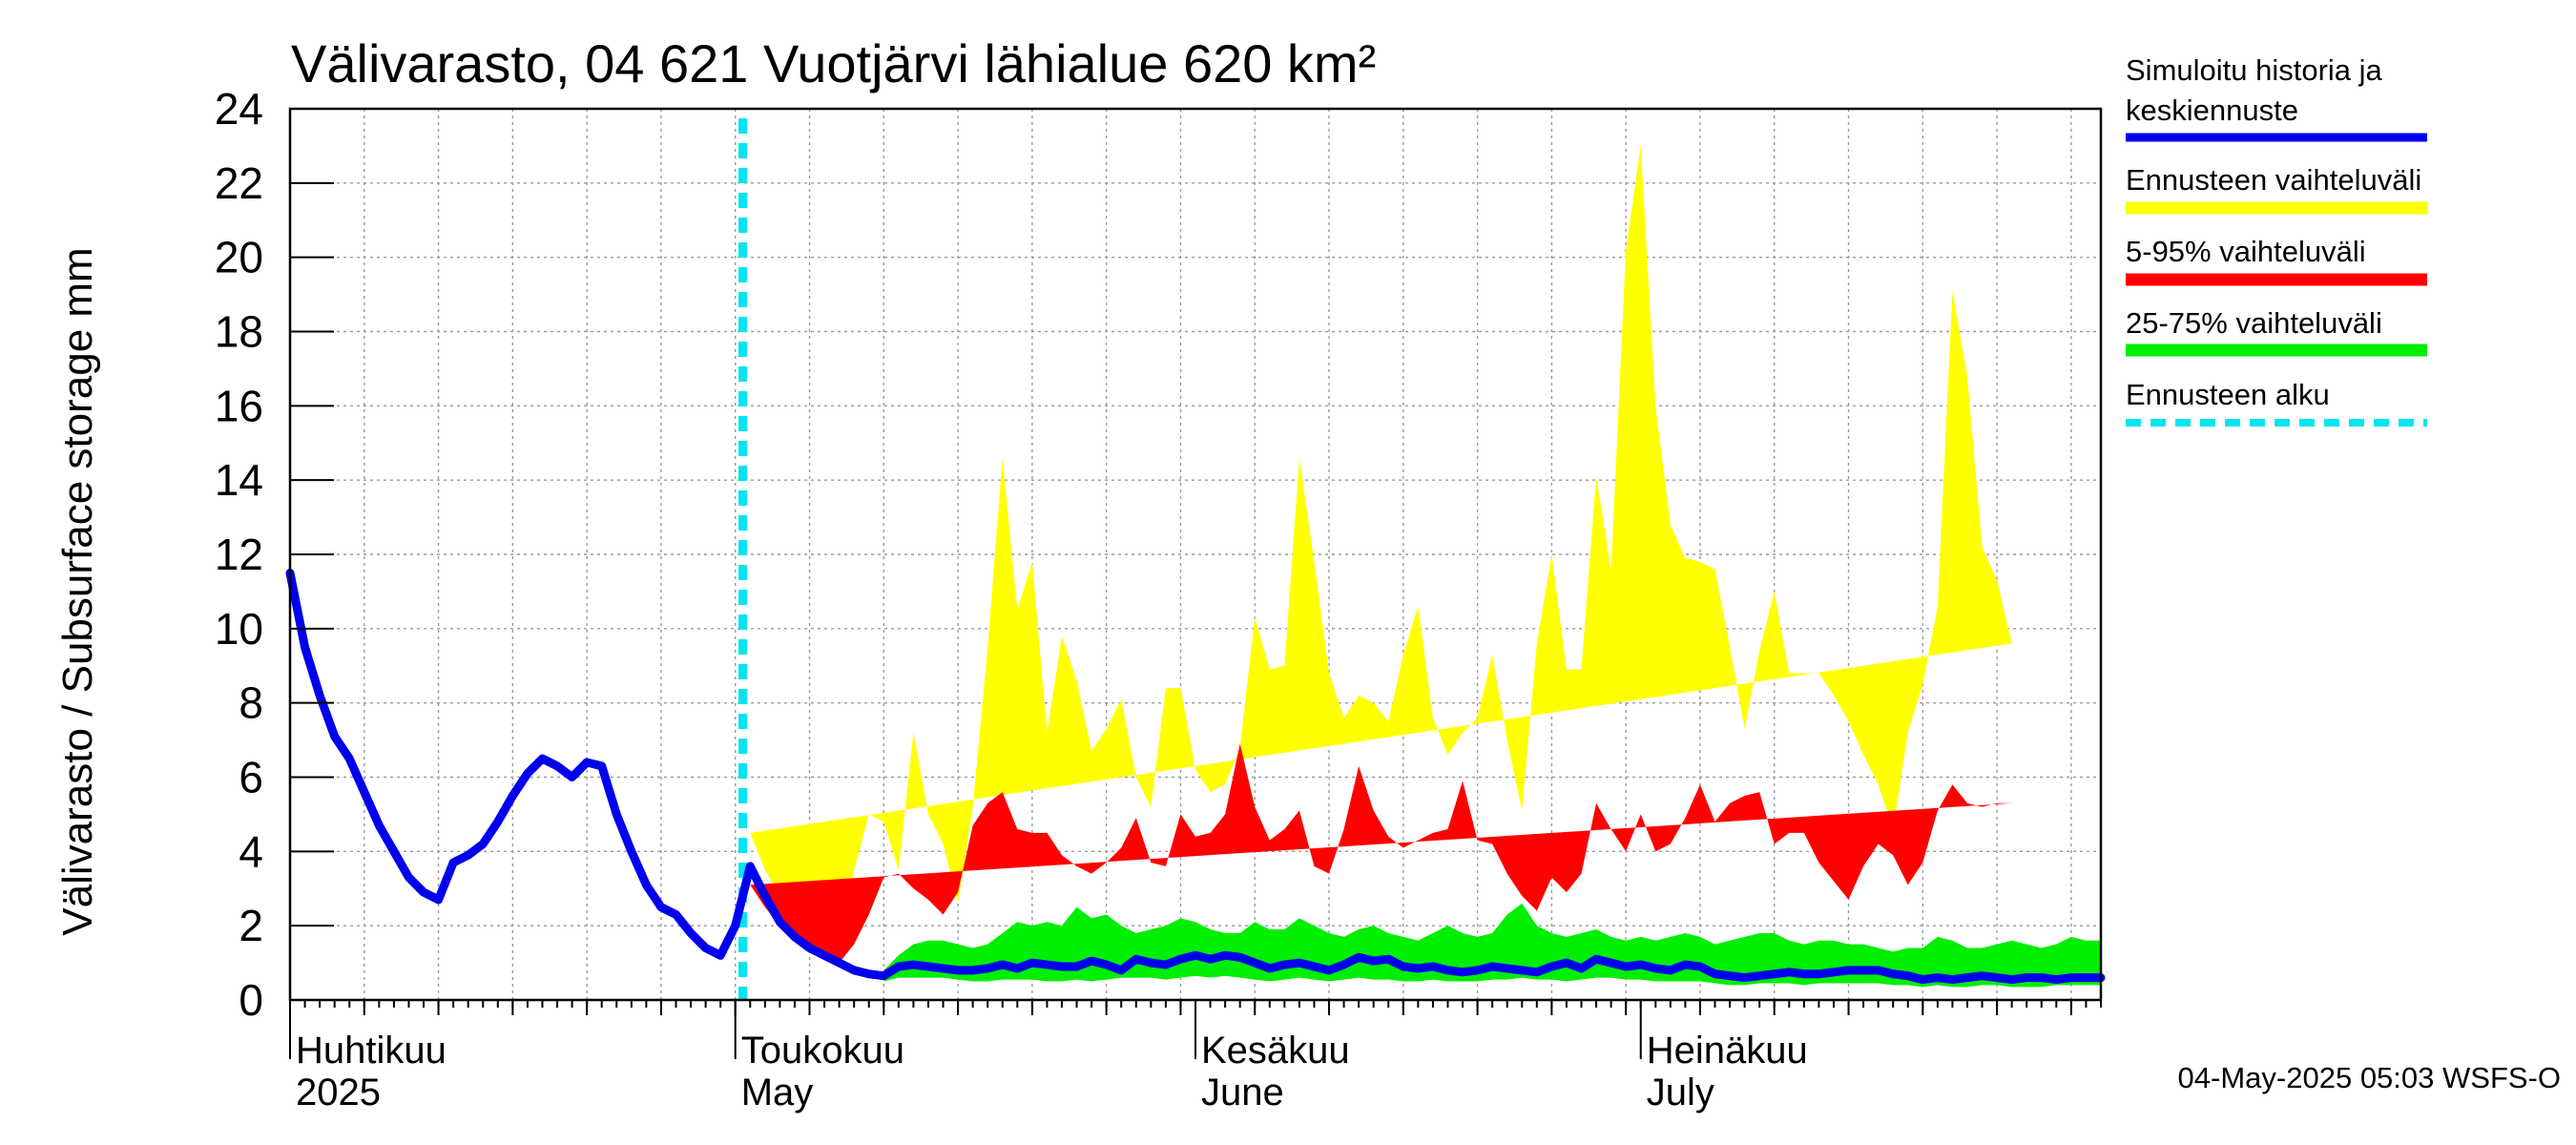 This screenshot has height=1145, width=2576. Describe the element at coordinates (251, 703) in the screenshot. I see `y-tick-label-8: 8` at that location.